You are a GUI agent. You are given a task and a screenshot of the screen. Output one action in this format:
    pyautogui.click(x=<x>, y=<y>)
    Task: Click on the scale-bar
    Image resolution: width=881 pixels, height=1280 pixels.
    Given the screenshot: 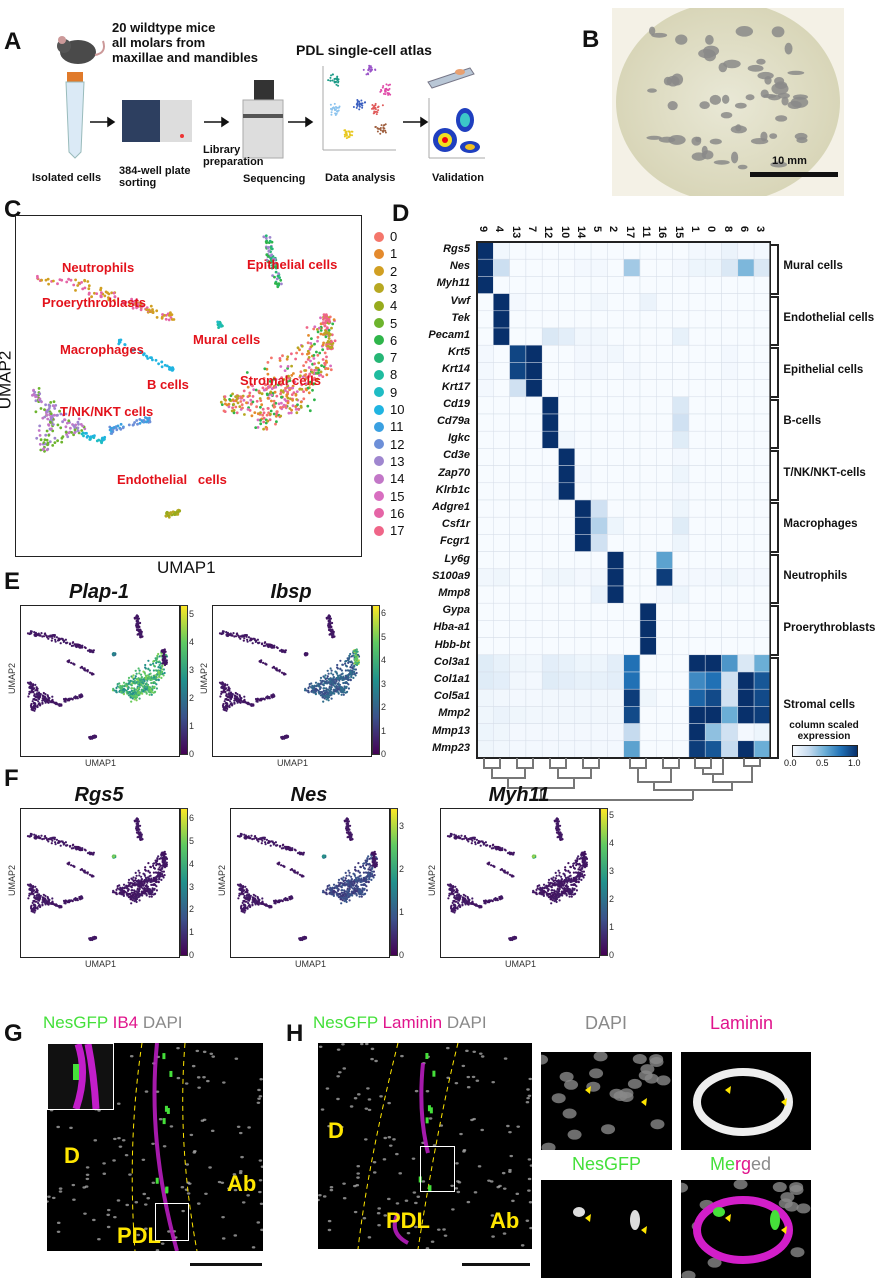 What is the action you would take?
    pyautogui.click(x=794, y=174)
    